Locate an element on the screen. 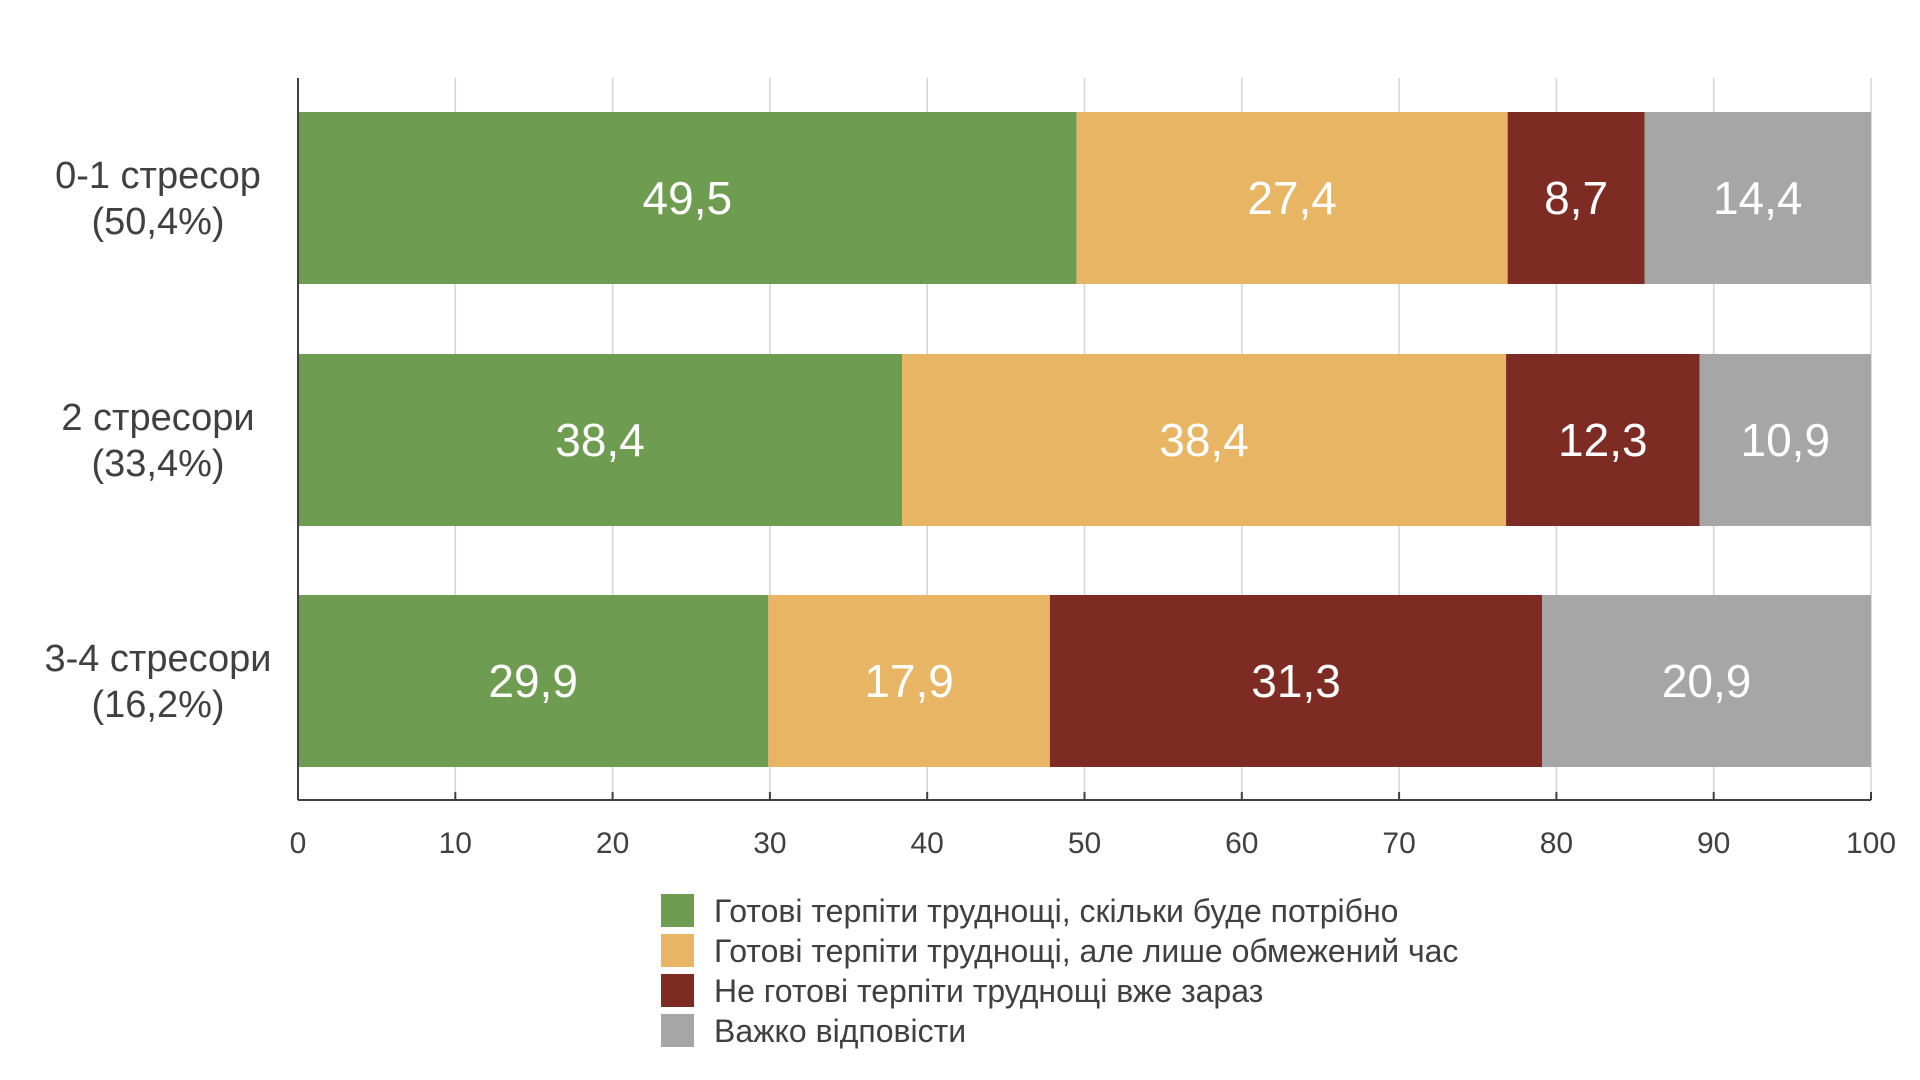 This screenshot has width=1920, height=1080. bar-value-label: 12,3 is located at coordinates (1603, 440).